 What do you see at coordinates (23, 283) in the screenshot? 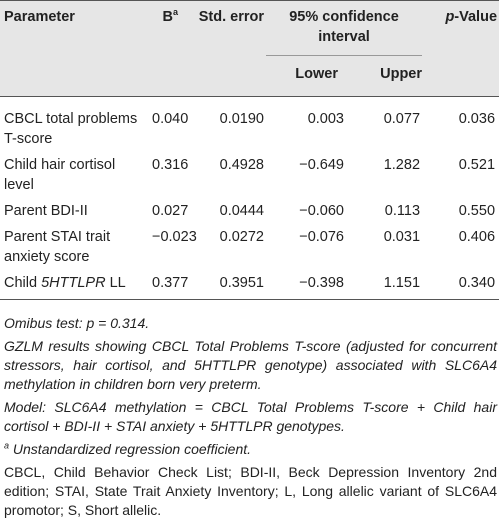
I see `parameter-text: Child` at bounding box center [23, 283].